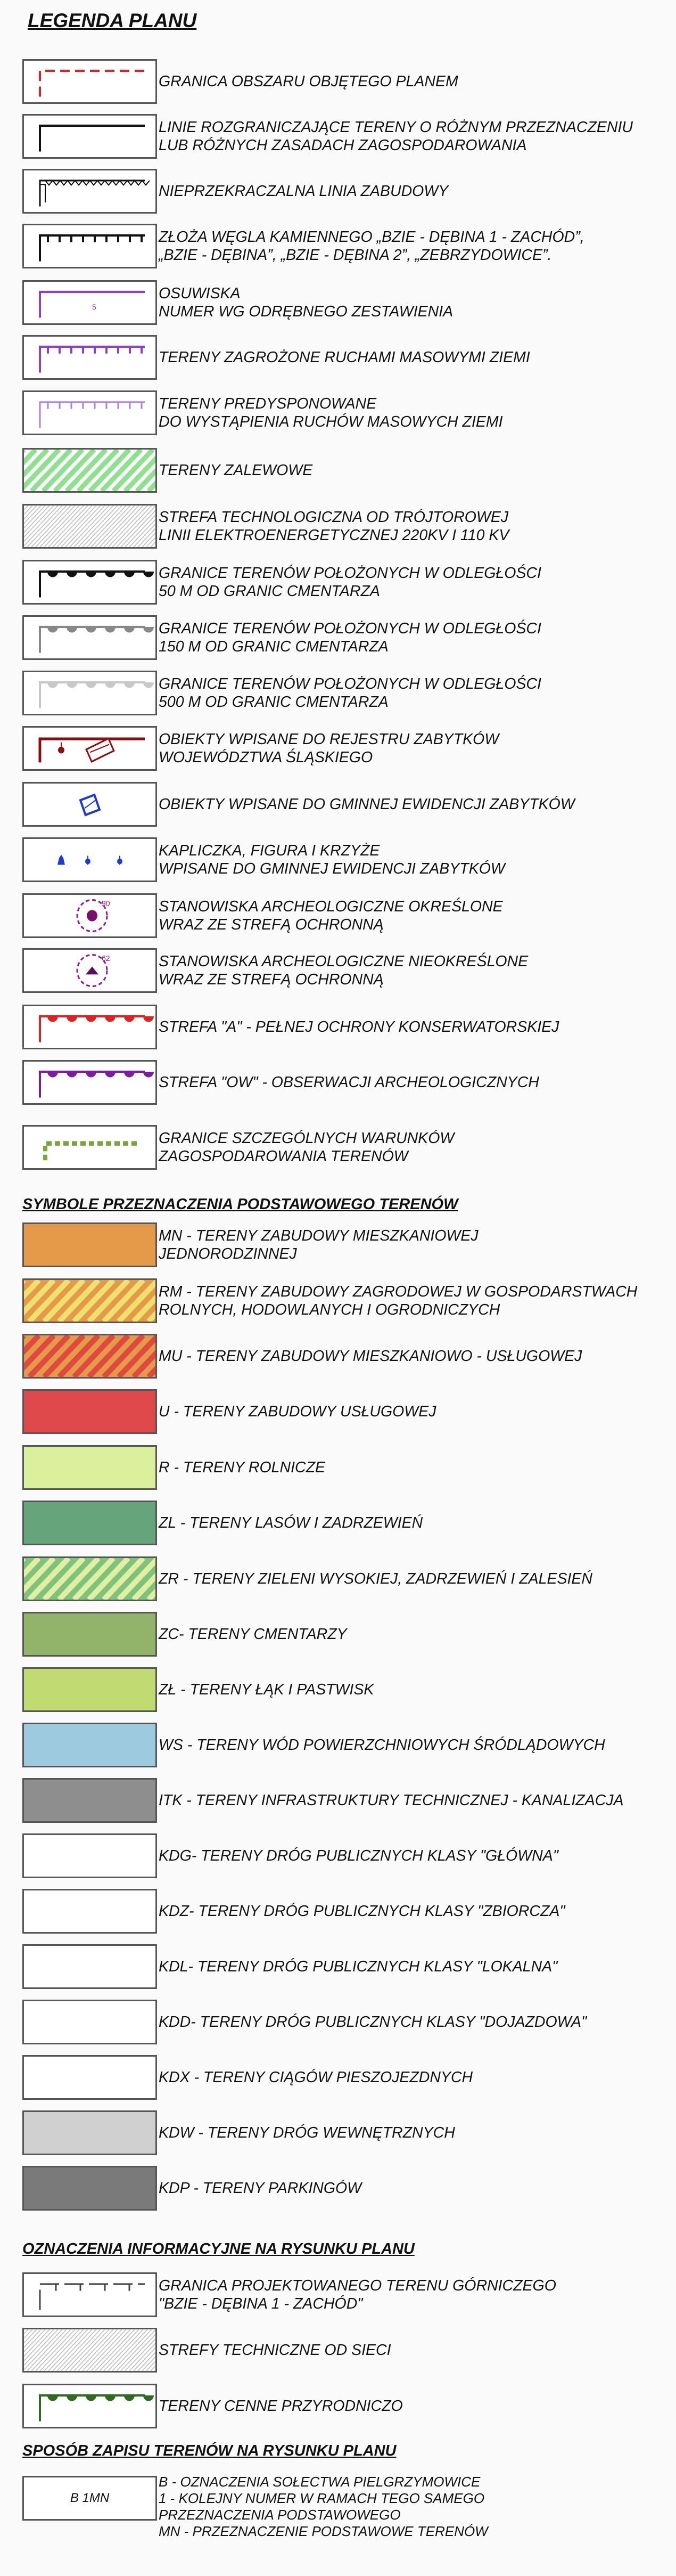 The height and width of the screenshot is (2576, 676). I want to click on info-mining-boundary-label-line: GRANICA PROJEKTOWANEGO TERENU GÓRNICZEGO, so click(357, 2285).